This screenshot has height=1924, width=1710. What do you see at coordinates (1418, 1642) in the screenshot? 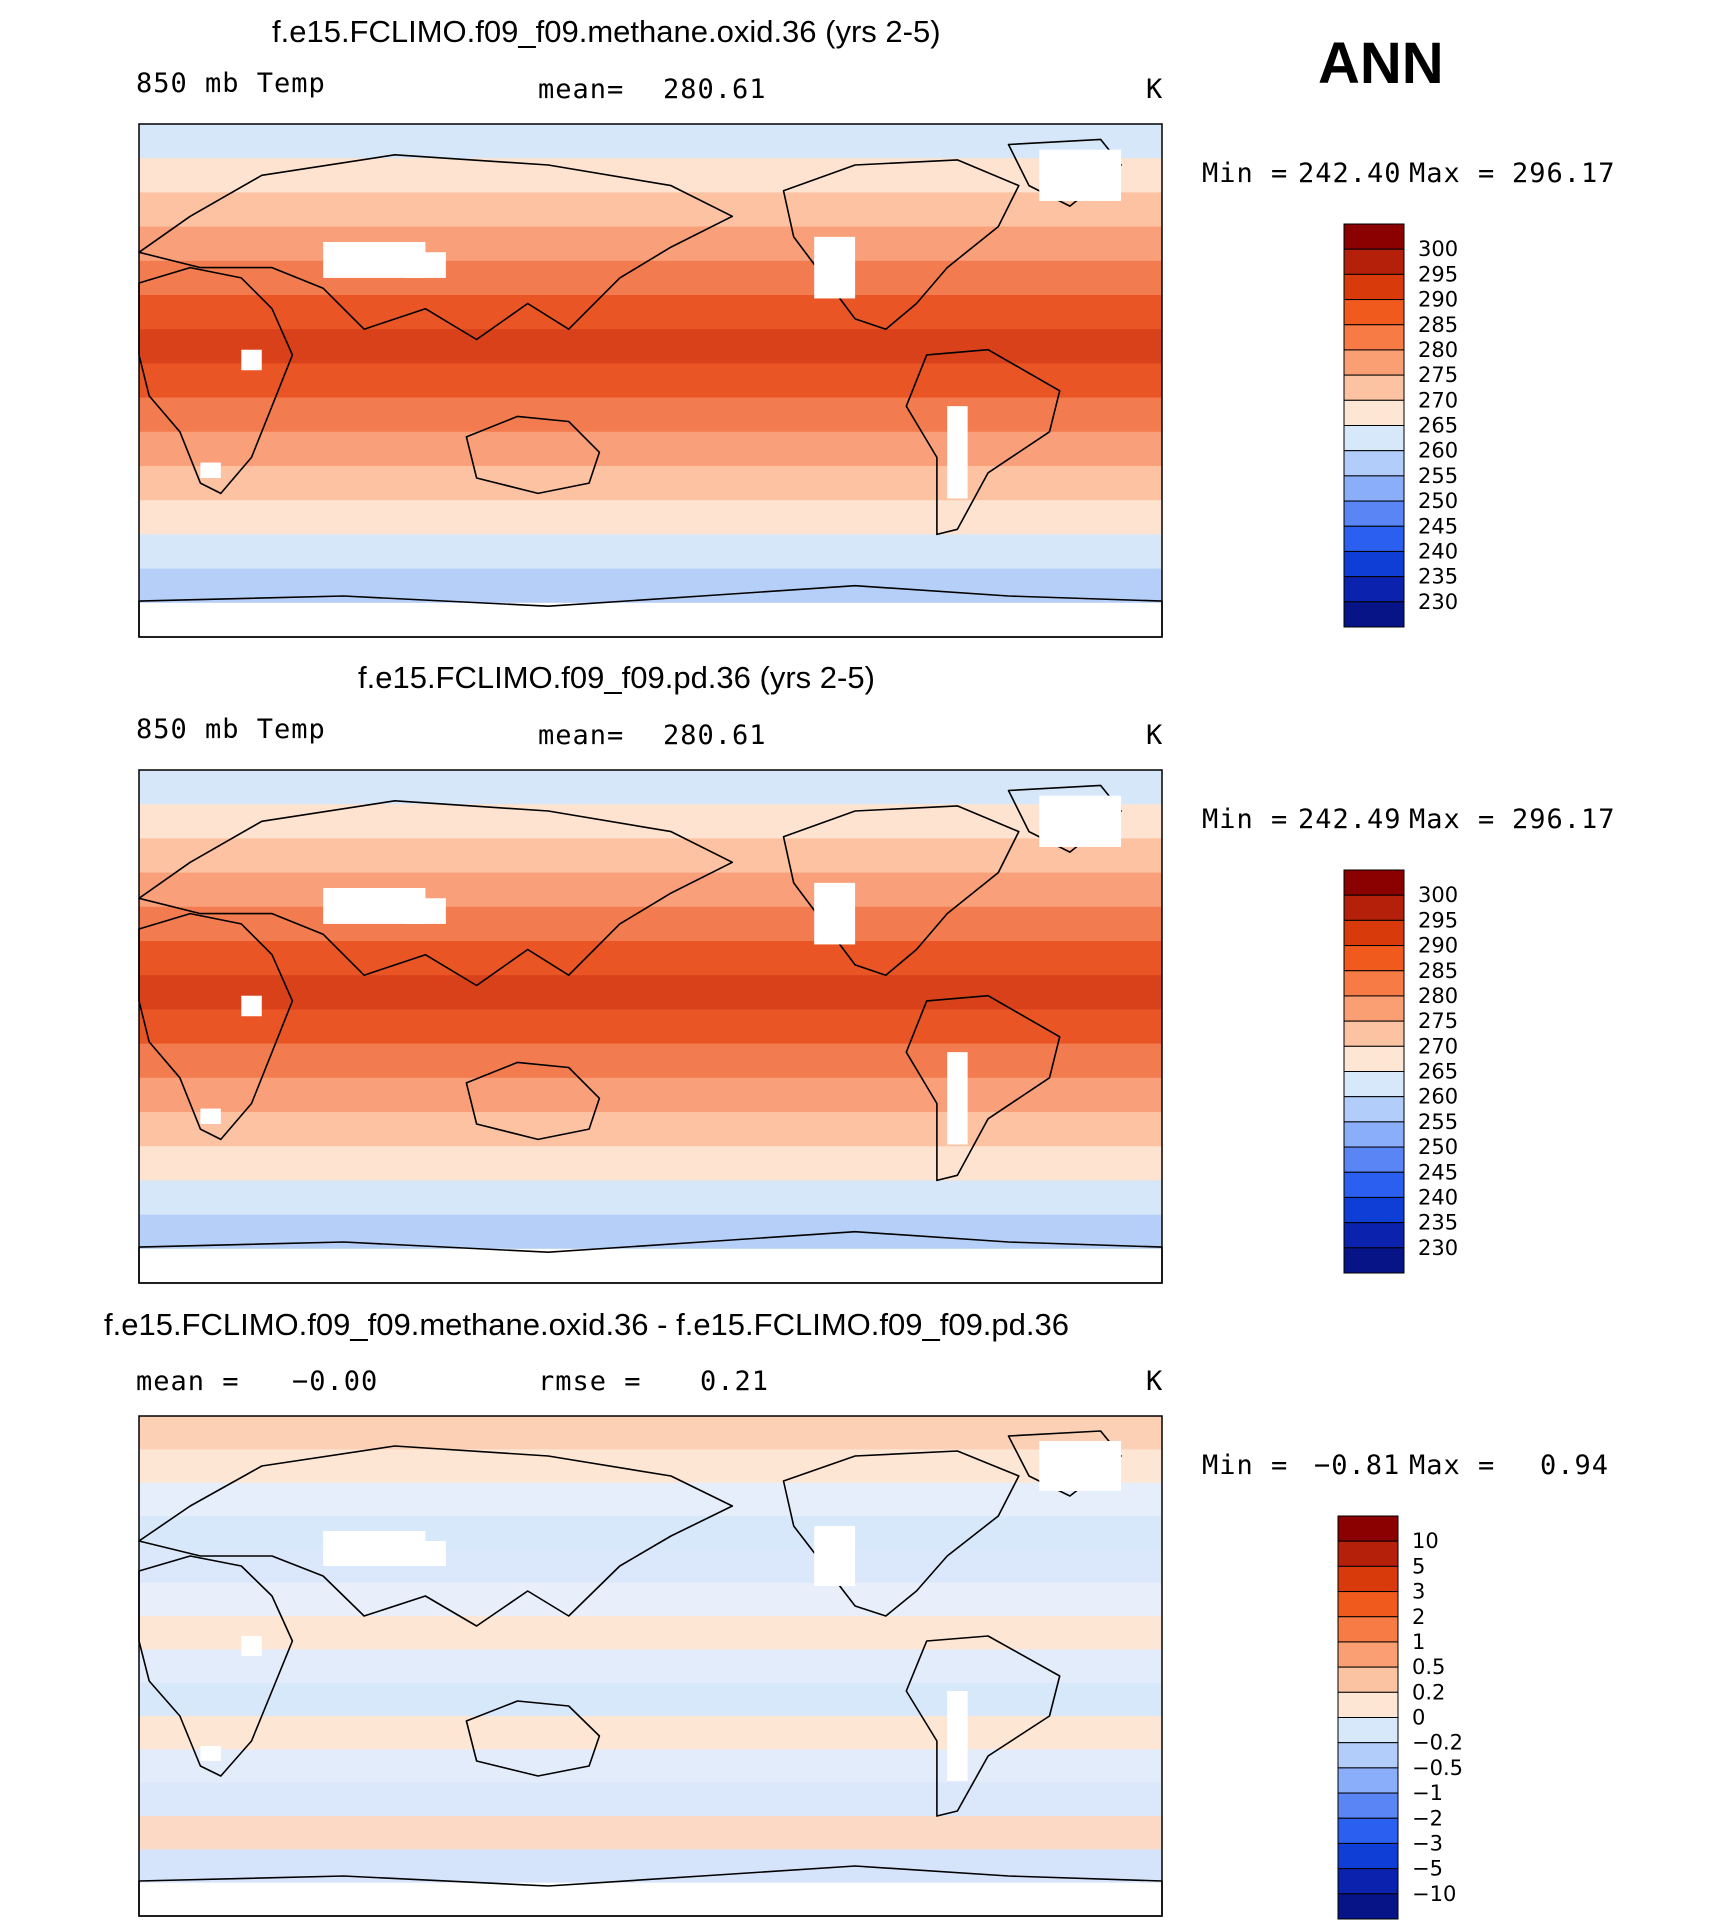
I see `colorbar-tick-label: 1` at bounding box center [1418, 1642].